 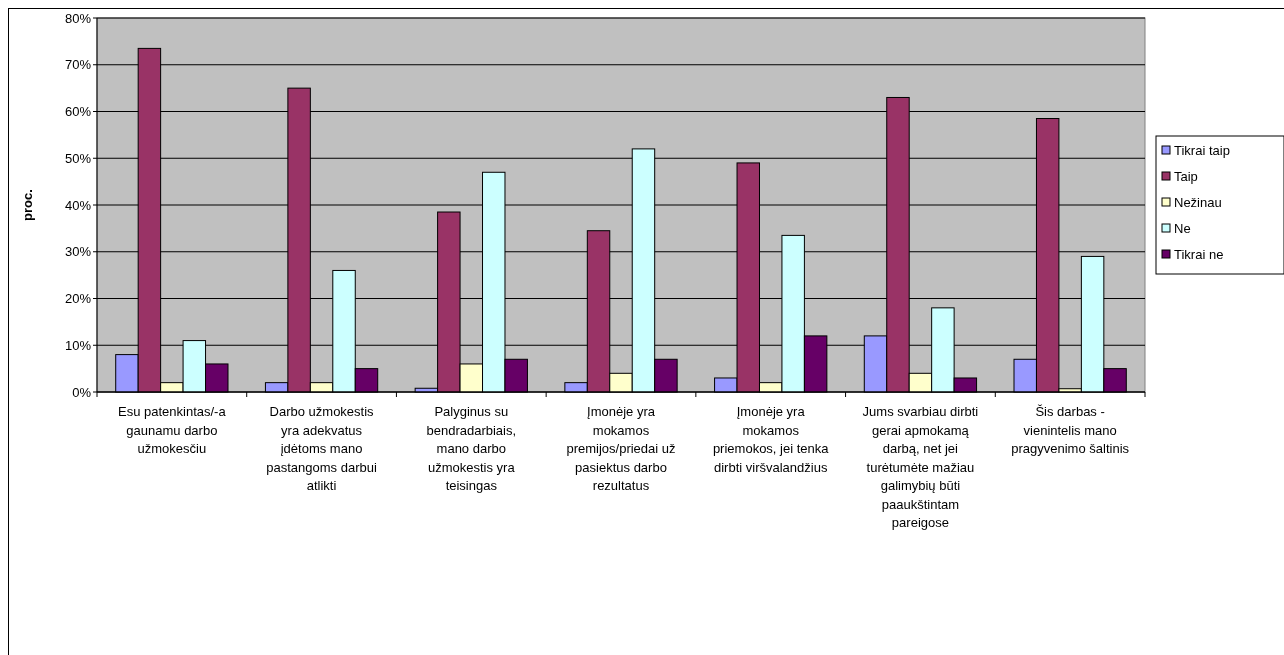 I want to click on y-tick-label: 20%, so click(x=78, y=299).